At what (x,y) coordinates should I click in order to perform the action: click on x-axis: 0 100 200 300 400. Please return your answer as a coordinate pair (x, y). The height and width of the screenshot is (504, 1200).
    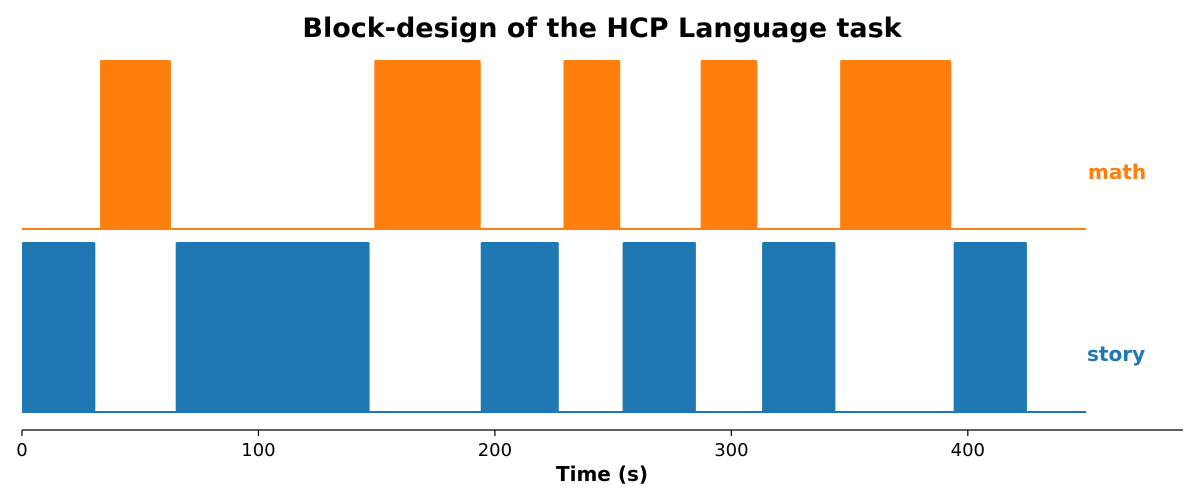
    Looking at the image, I should click on (599, 445).